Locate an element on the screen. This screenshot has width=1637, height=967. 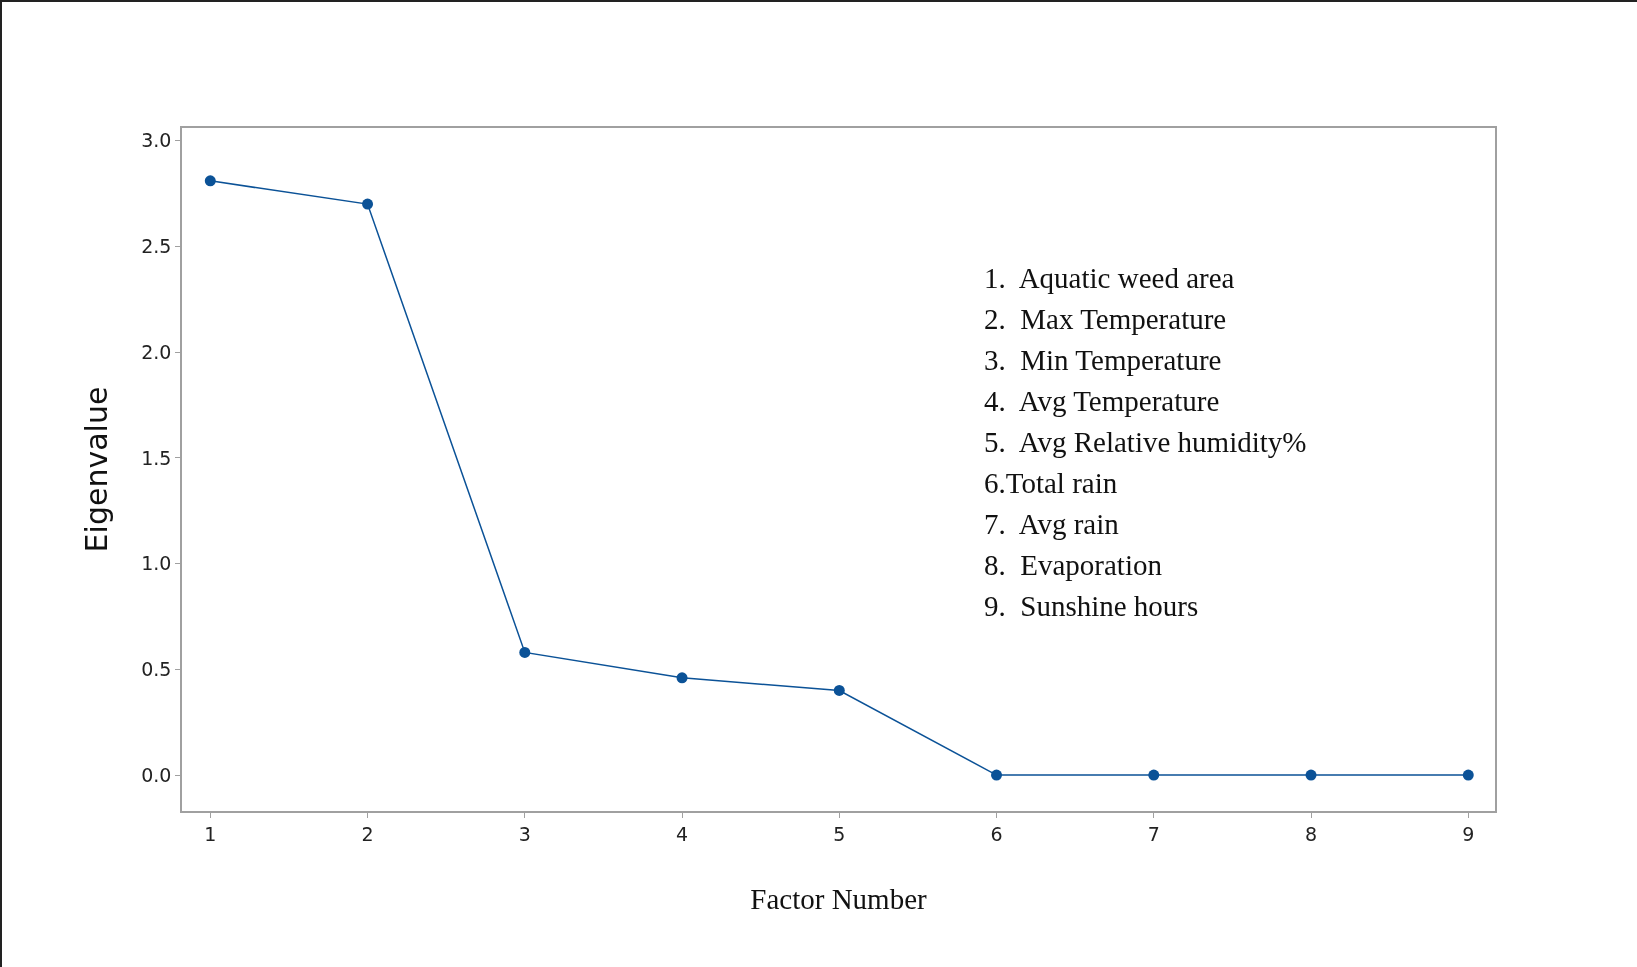
x-tick-label: 1 is located at coordinates (210, 833).